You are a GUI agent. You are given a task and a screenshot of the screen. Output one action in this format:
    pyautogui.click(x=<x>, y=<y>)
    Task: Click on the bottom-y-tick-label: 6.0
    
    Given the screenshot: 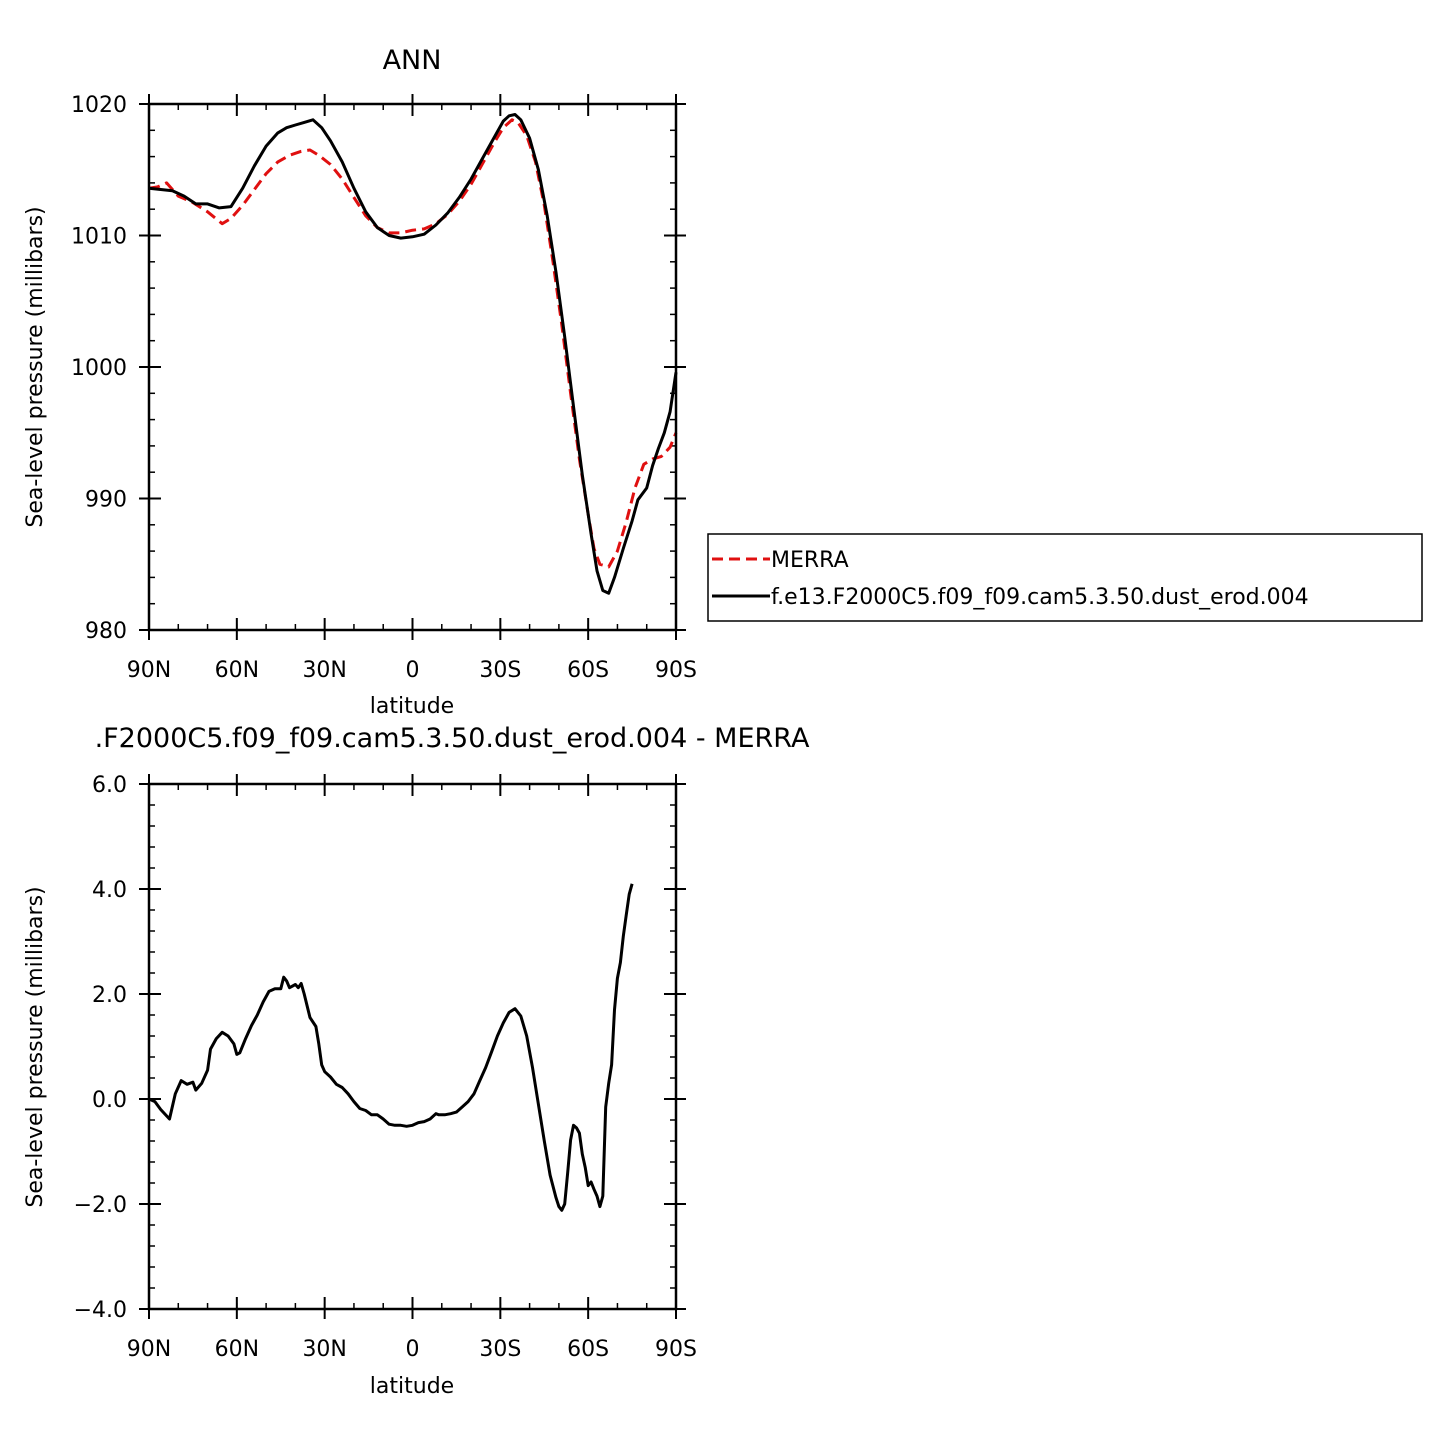 What is the action you would take?
    pyautogui.click(x=109, y=785)
    